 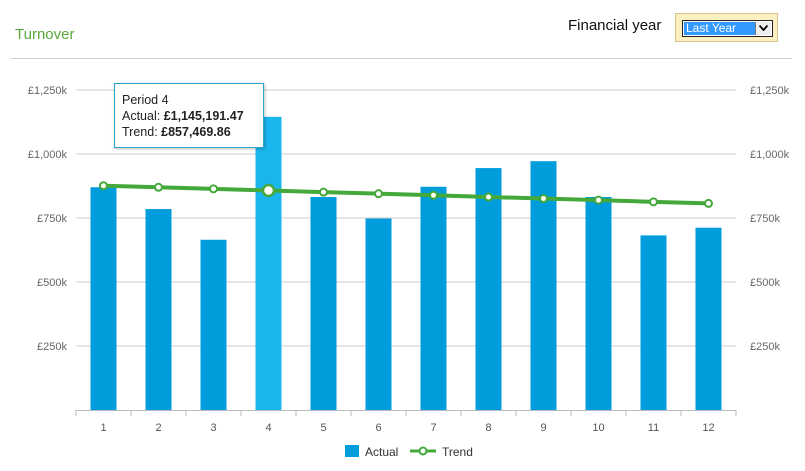 I want to click on x-tick-label: 3, so click(x=213, y=428).